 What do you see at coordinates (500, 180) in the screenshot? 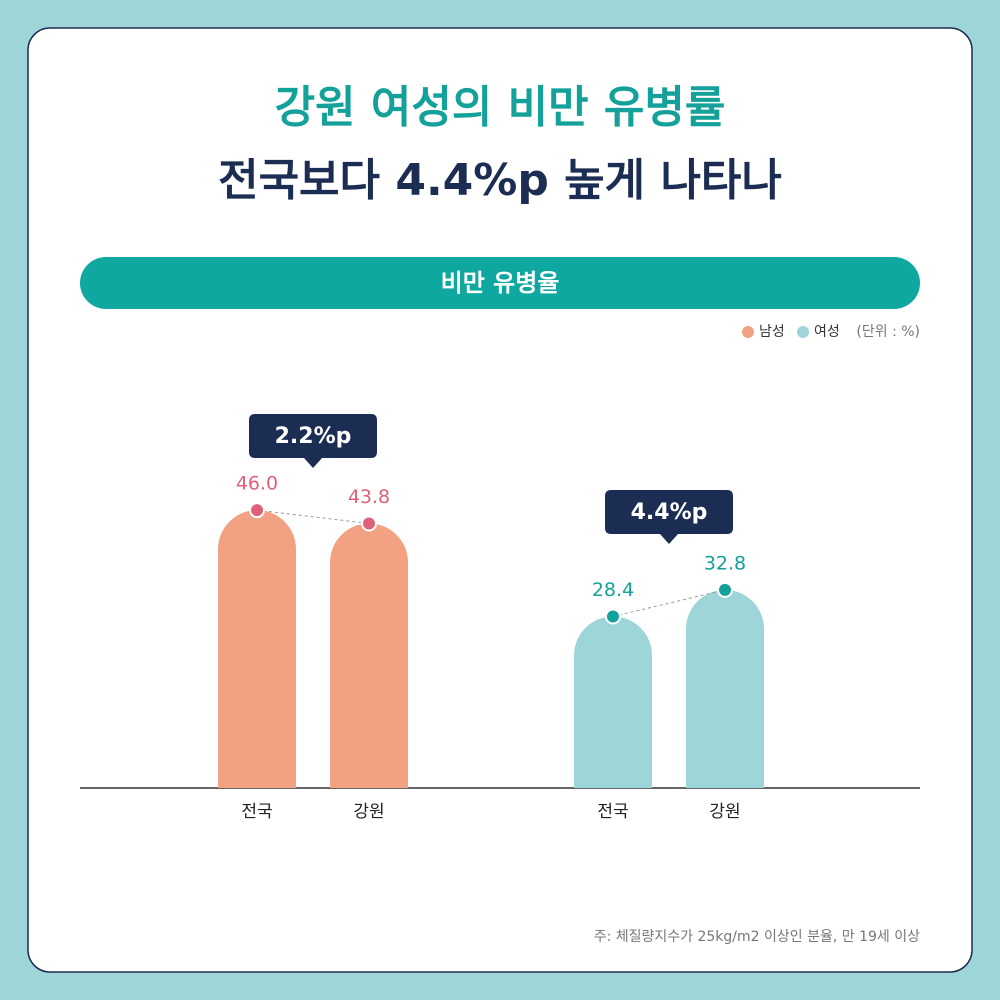
I see `title-line: 전국보다 4.4%p 높게 나타나` at bounding box center [500, 180].